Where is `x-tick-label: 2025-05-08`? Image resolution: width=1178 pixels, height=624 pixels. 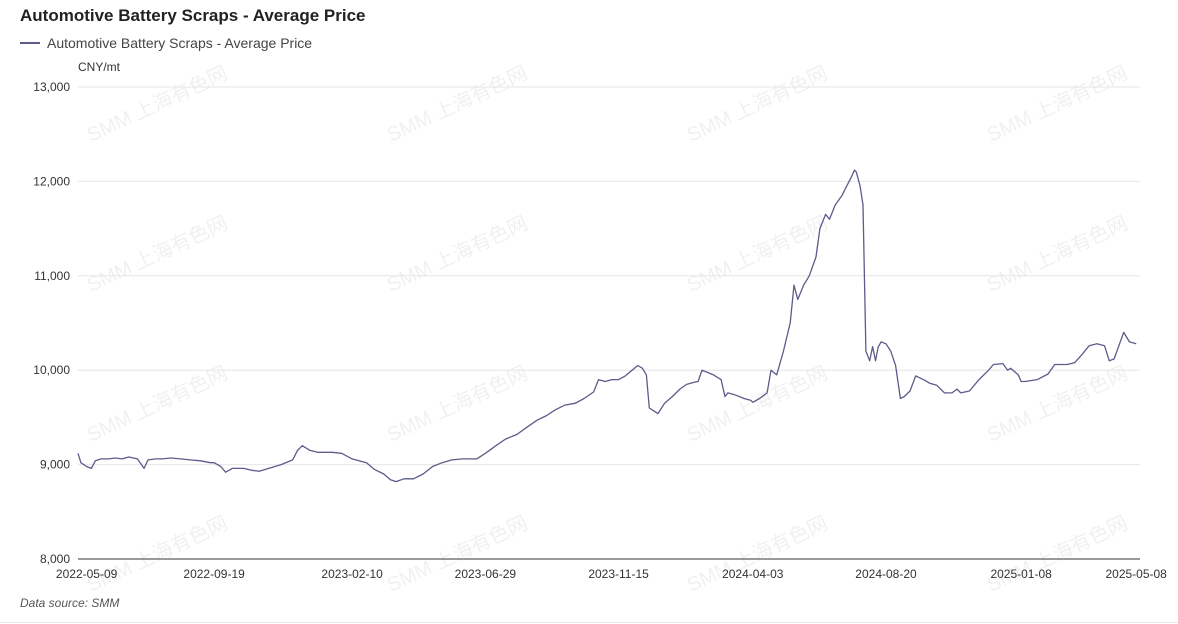 x-tick-label: 2025-05-08 is located at coordinates (1136, 574).